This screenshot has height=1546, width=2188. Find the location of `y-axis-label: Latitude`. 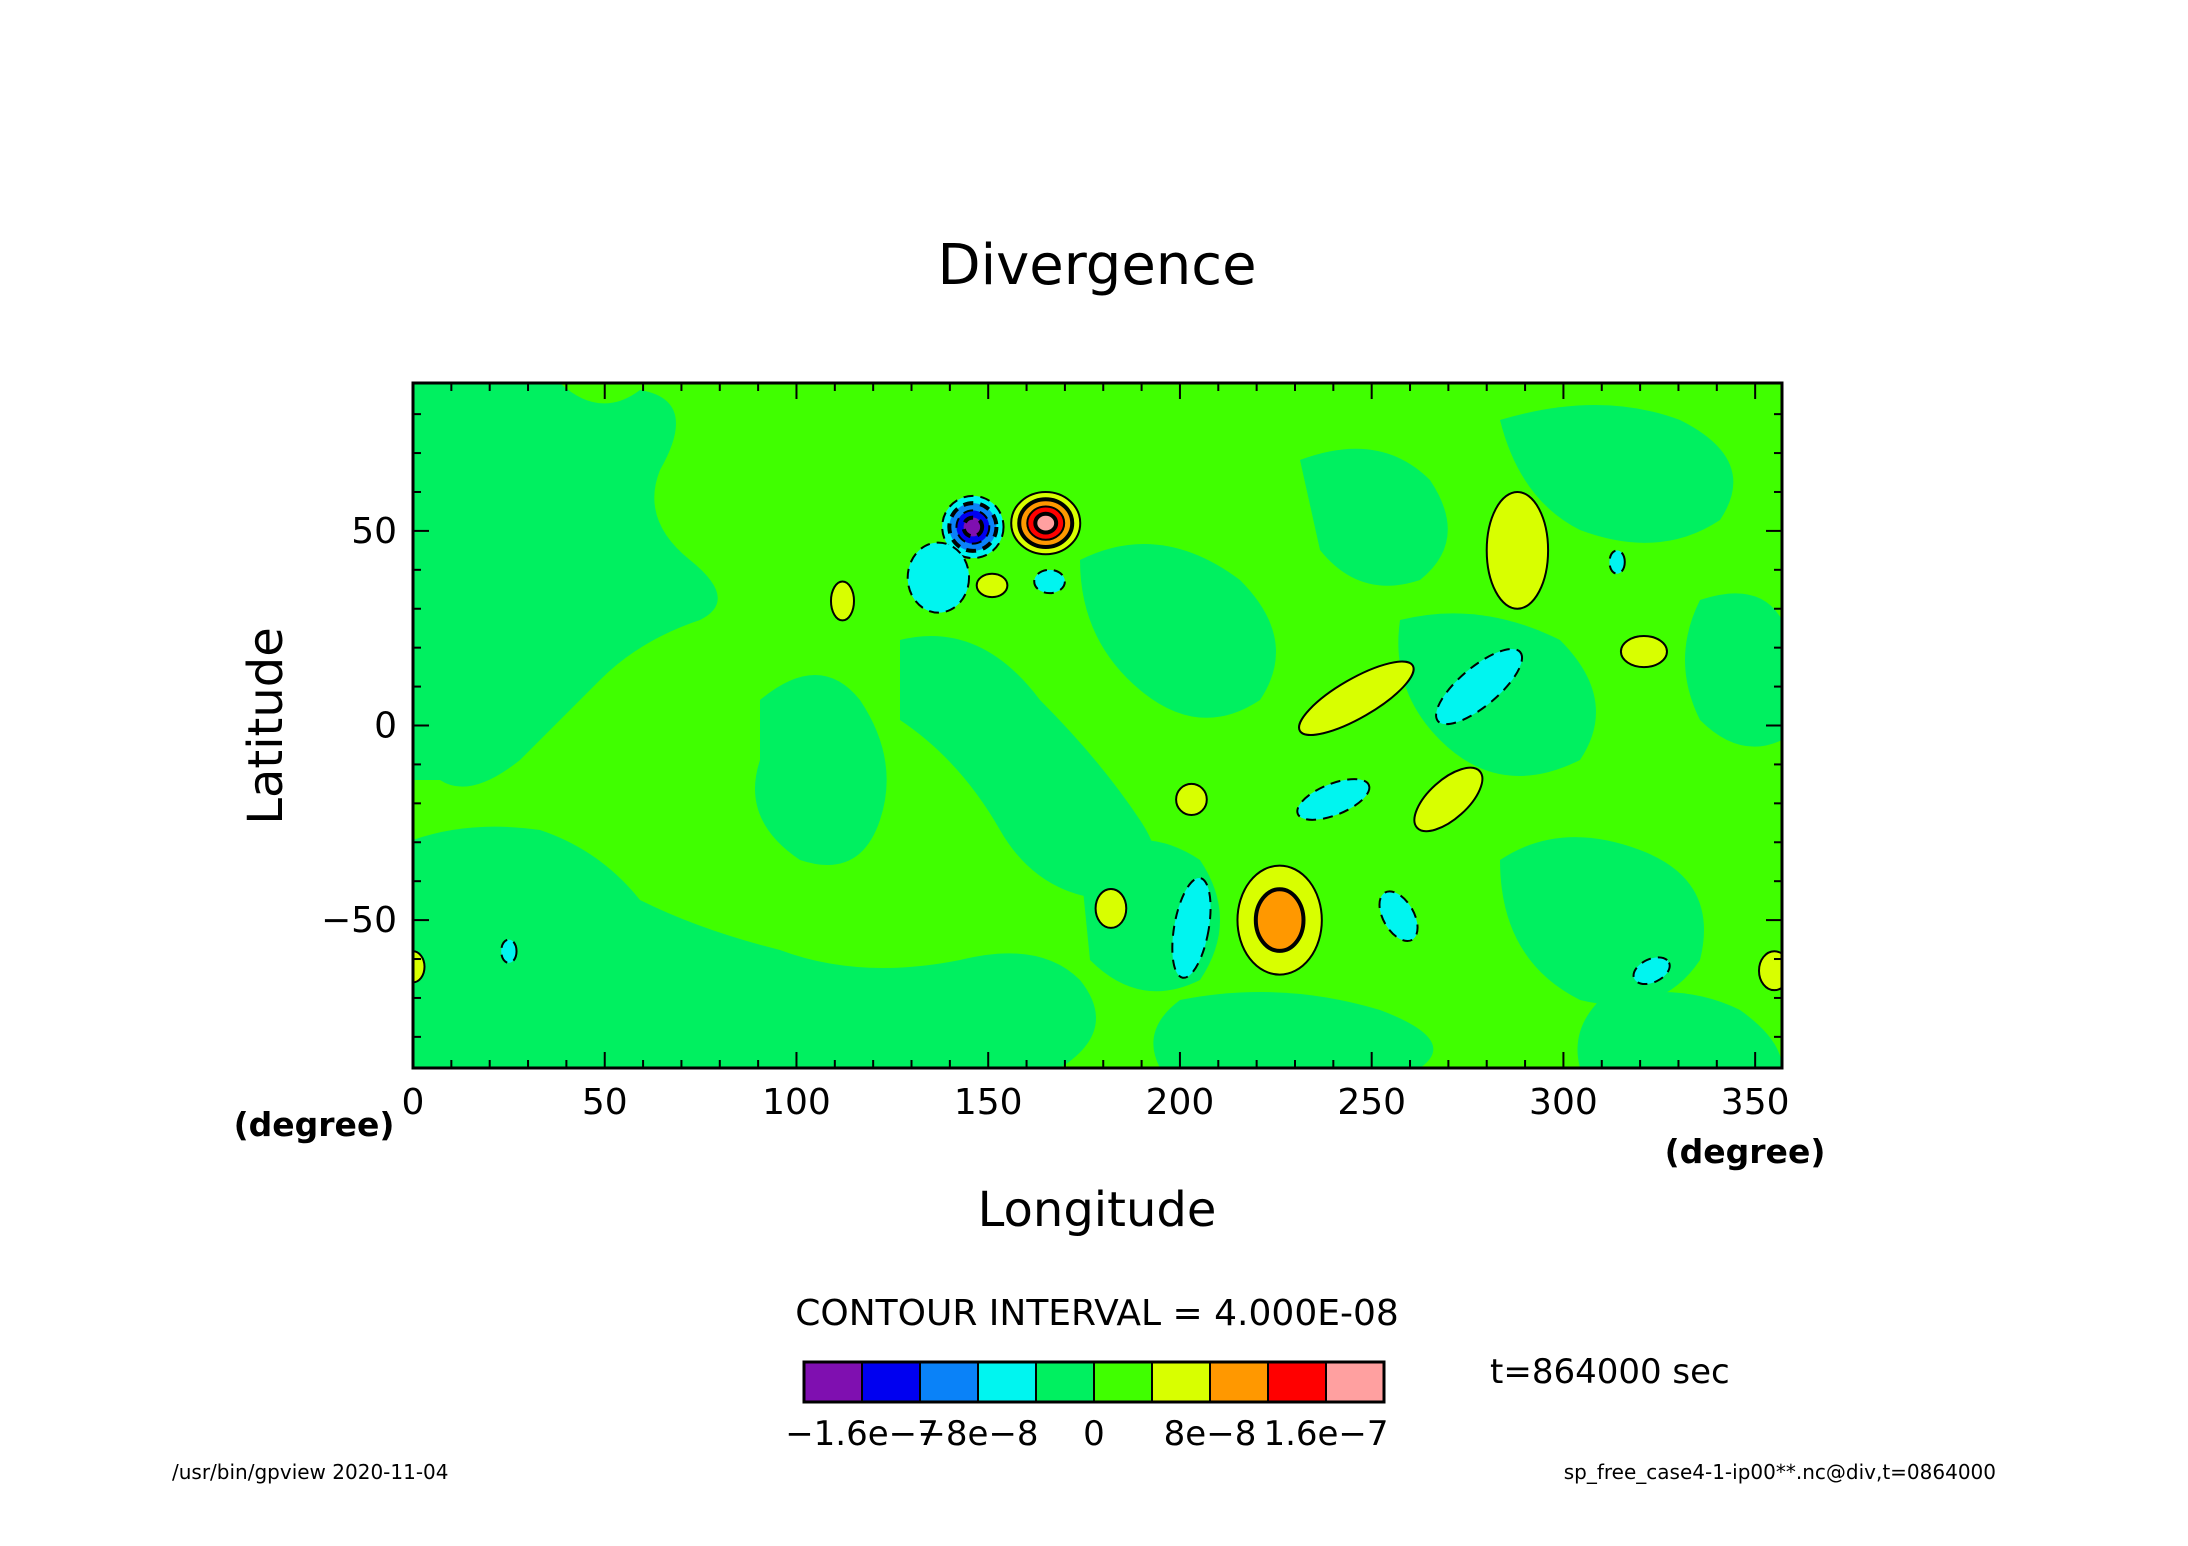

y-axis-label: Latitude is located at coordinates (266, 726).